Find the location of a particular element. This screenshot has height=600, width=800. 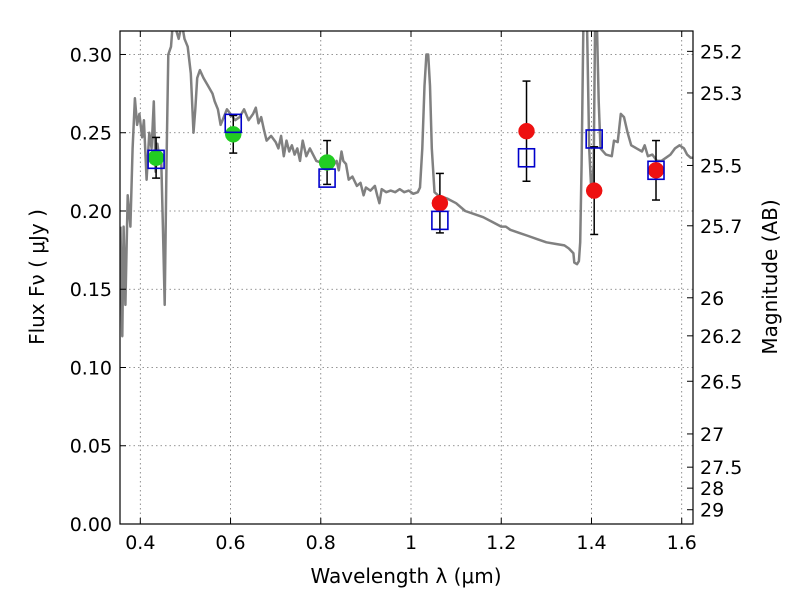

x-tick-label: 1 is located at coordinates (411, 543).